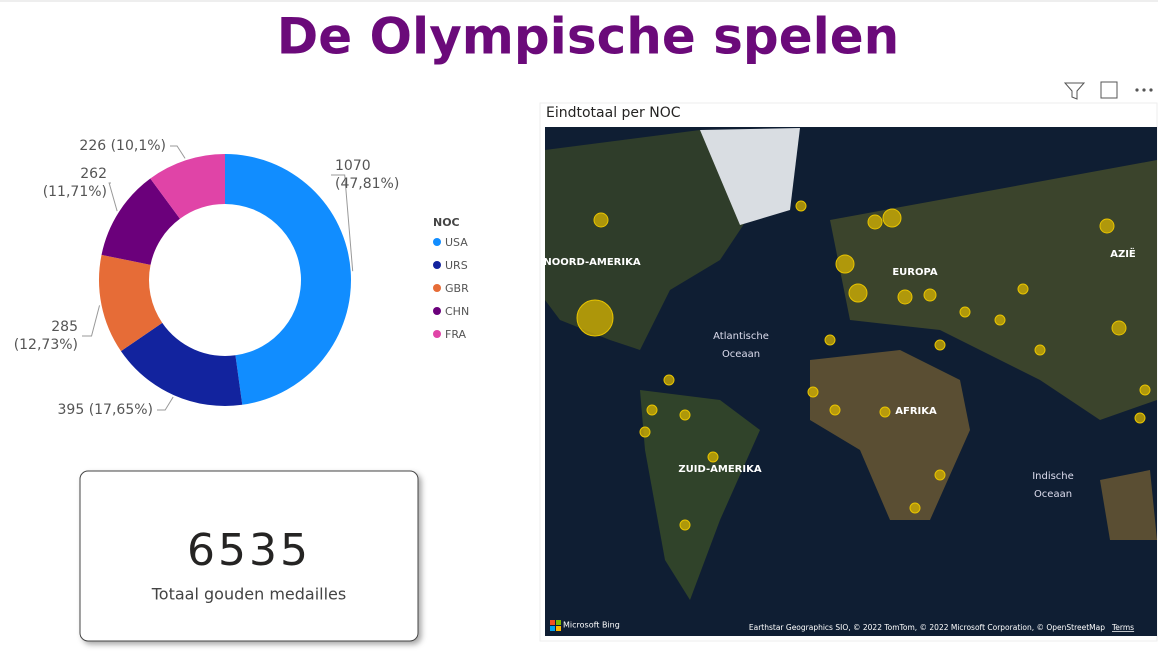  What do you see at coordinates (457, 311) in the screenshot?
I see `legend-label: CHN` at bounding box center [457, 311].